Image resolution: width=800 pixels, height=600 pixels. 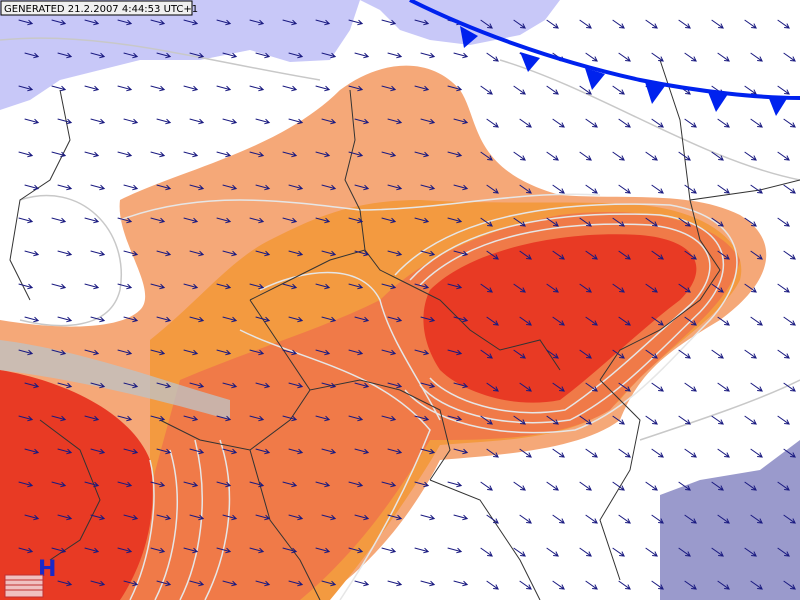 I want to click on temperature-field, so click(x=76, y=485).